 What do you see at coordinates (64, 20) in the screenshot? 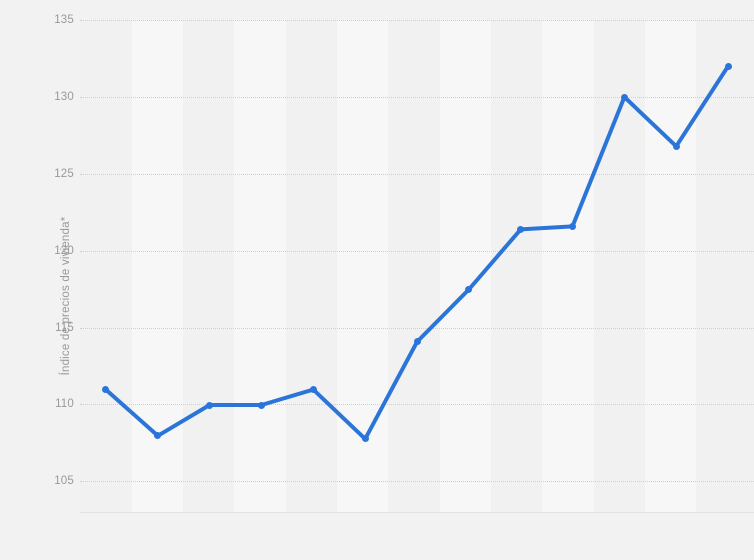
I see `y-tick-label-135: 135` at bounding box center [64, 20].